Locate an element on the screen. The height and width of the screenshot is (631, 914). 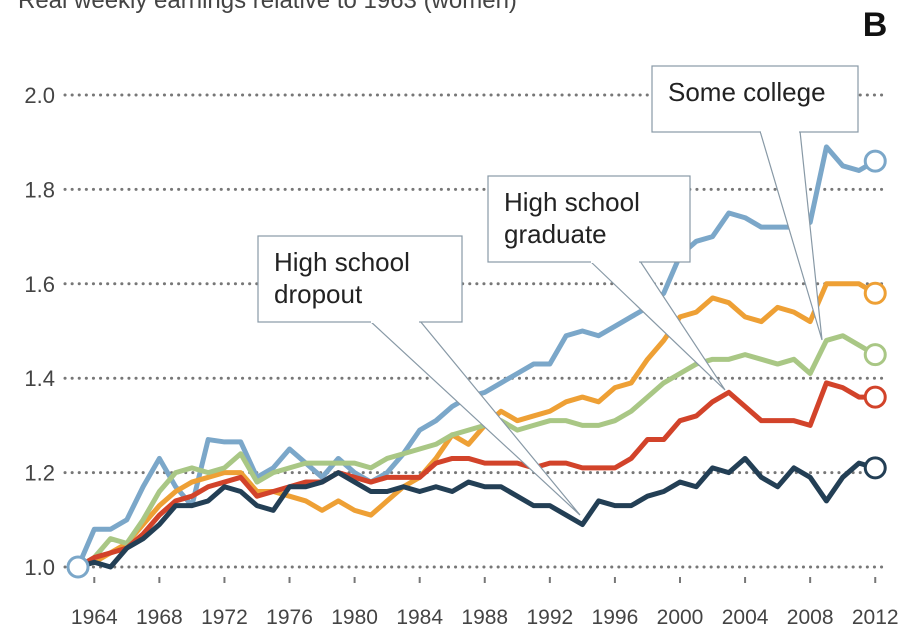
annotation-text: graduate is located at coordinates (555, 234).